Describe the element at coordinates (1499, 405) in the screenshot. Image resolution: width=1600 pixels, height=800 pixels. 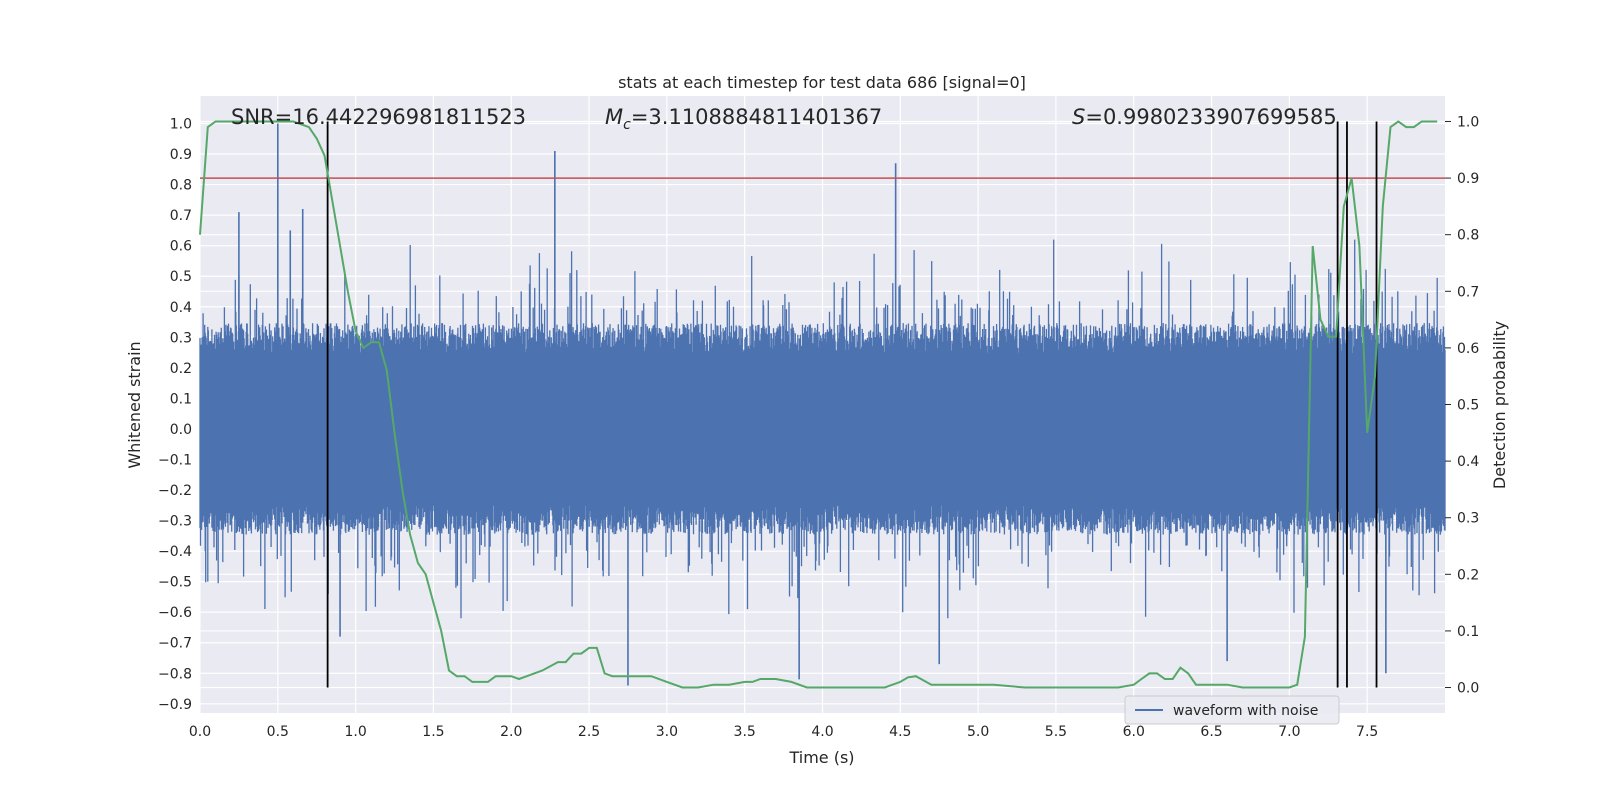
I see `y2-axis-label: Detection probability` at that location.